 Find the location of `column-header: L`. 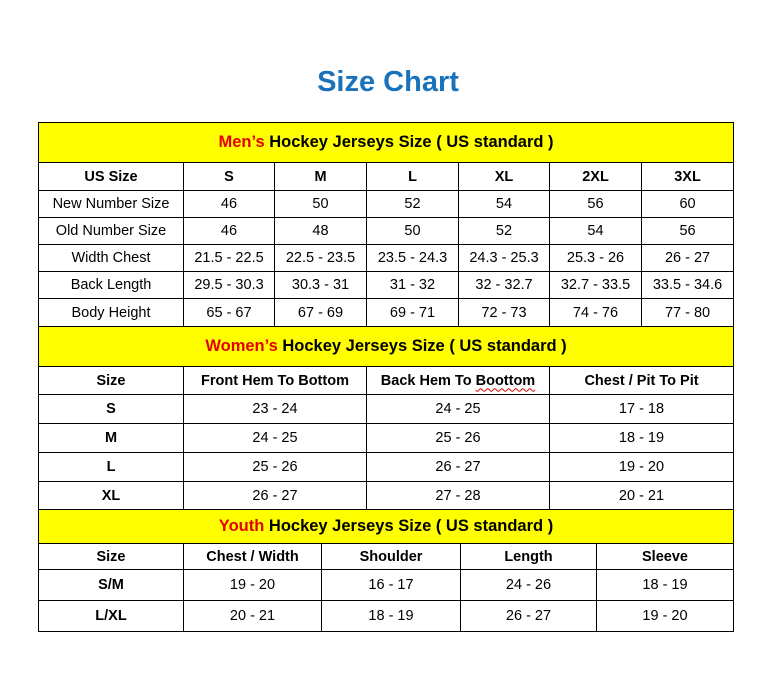

column-header: L is located at coordinates (412, 176).